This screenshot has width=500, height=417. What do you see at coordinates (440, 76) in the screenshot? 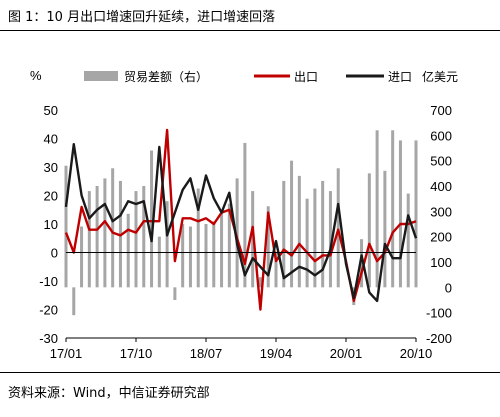
I see `right-axis-unit: 亿美元` at bounding box center [440, 76].